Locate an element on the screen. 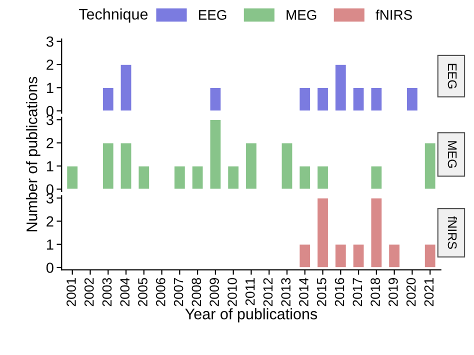  x-tick-label: 2015 is located at coordinates (321, 292).